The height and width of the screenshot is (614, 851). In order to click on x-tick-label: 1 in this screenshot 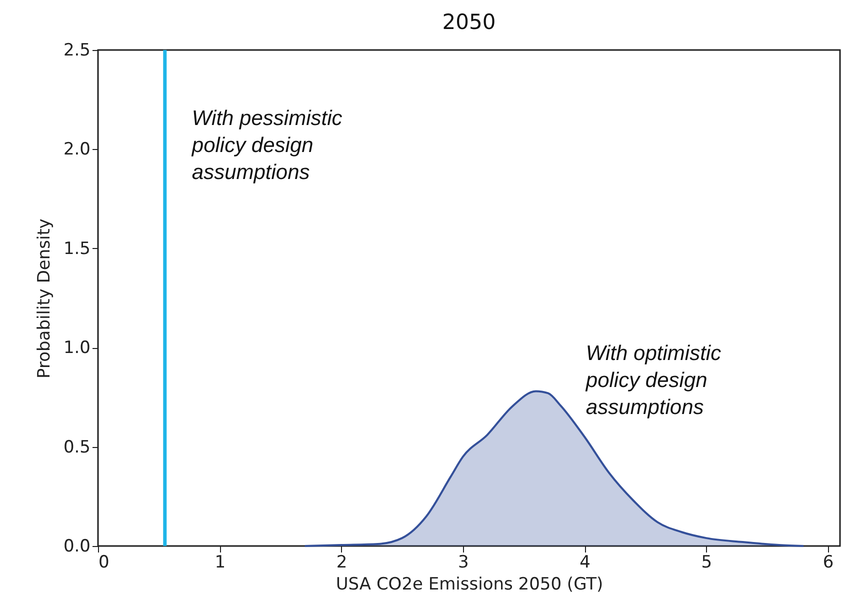, I will do `click(220, 562)`.